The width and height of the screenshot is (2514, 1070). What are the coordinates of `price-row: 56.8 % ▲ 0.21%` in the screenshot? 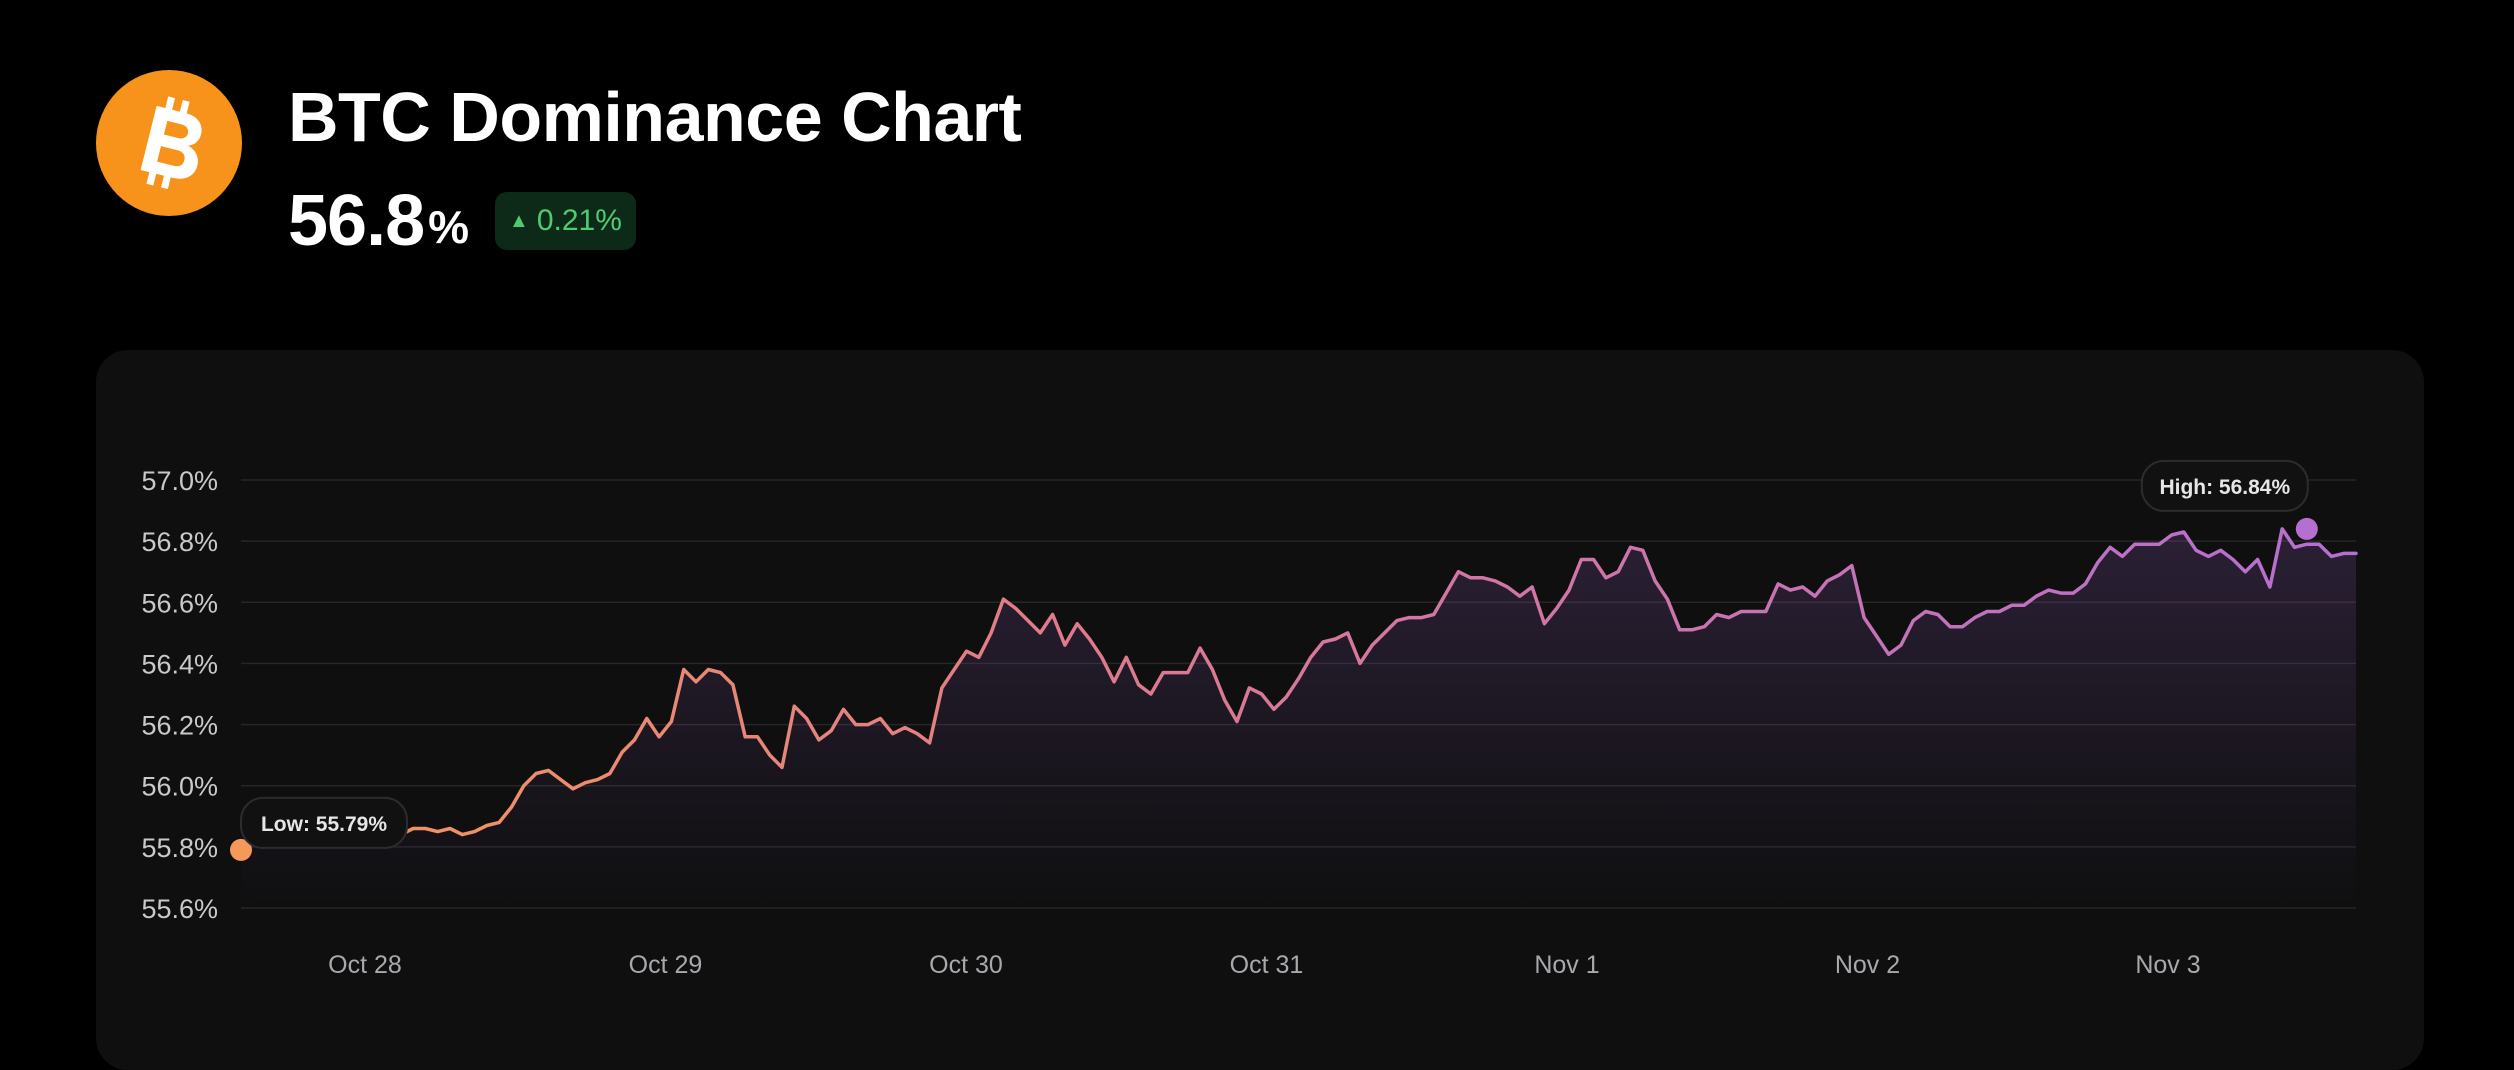 It's located at (462, 221).